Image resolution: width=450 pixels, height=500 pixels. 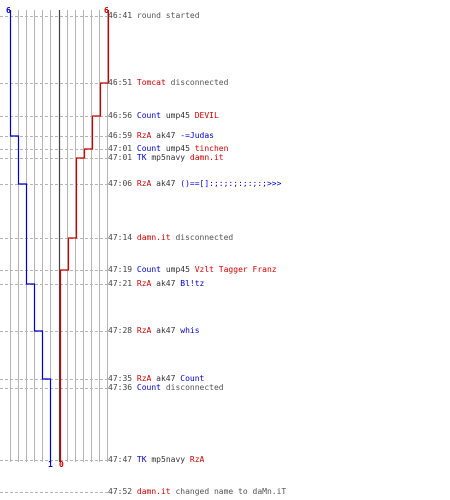 I want to click on event-time: 47:36, so click(x=122, y=387).